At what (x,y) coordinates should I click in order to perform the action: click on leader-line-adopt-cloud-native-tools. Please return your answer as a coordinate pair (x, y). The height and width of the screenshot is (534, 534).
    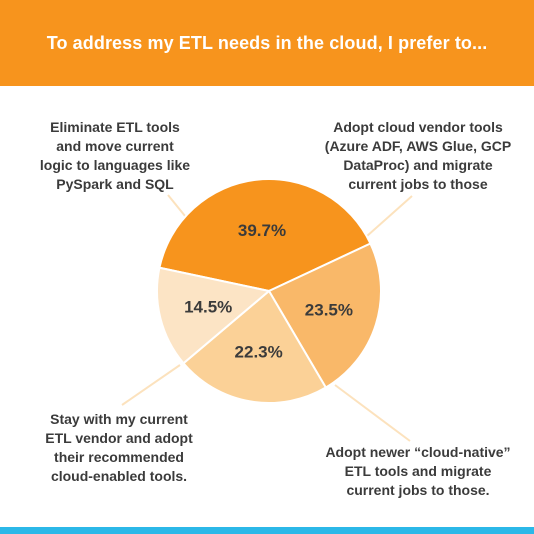
    Looking at the image, I should click on (372, 413).